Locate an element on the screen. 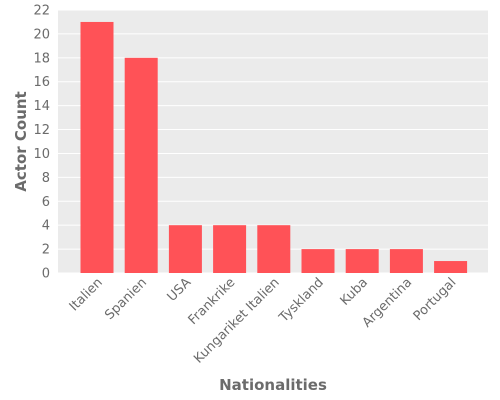 Image resolution: width=500 pixels, height=400 pixels. y-tick-label: 22 is located at coordinates (41, 11).